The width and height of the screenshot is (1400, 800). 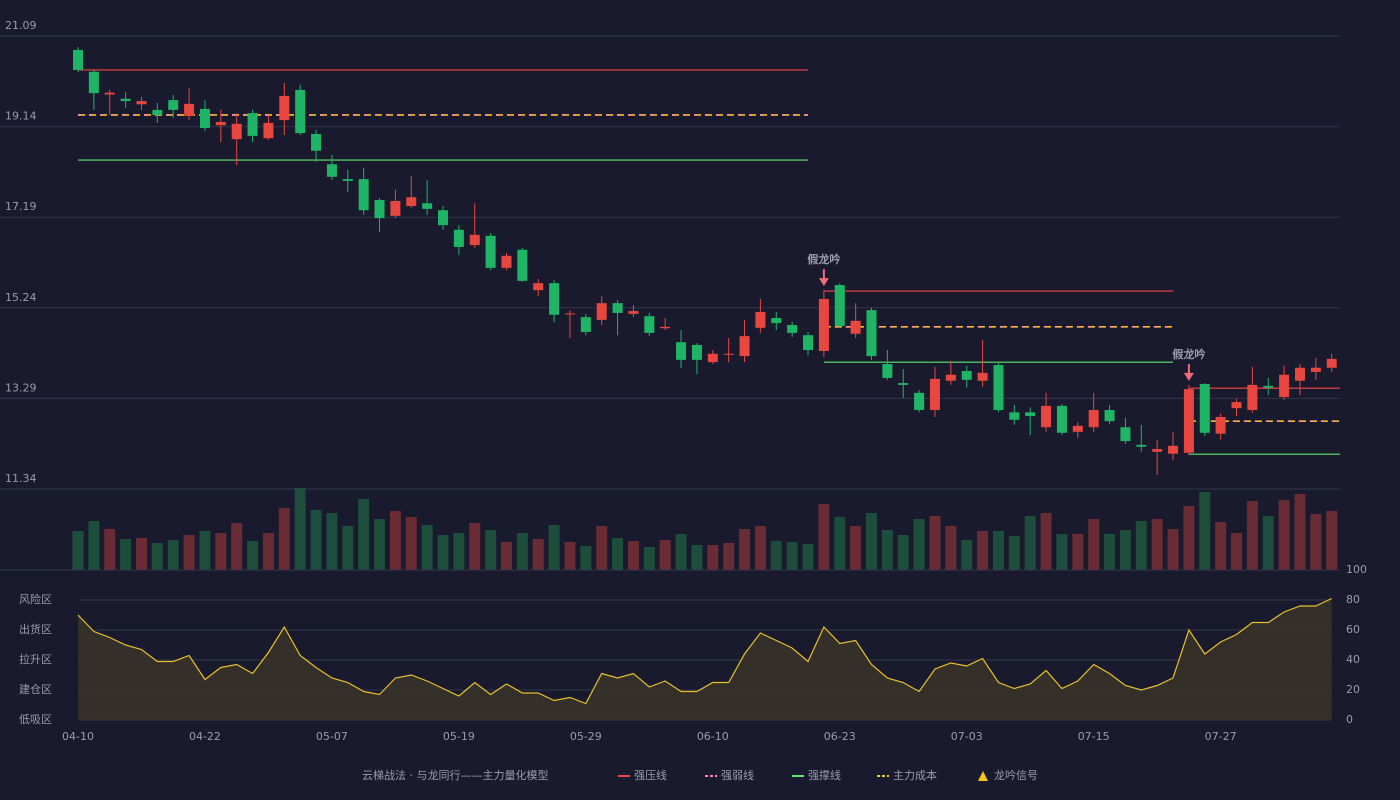 I want to click on legend-label: 强弱线, so click(x=737, y=775).